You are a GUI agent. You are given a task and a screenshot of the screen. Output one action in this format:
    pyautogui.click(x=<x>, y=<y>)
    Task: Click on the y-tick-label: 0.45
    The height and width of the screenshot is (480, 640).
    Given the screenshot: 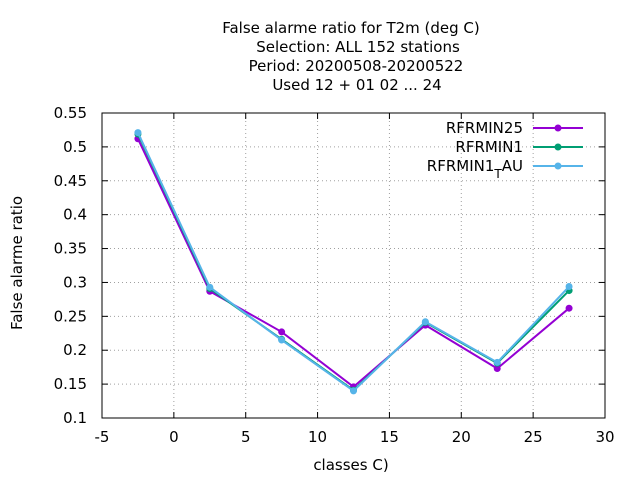 What is the action you would take?
    pyautogui.click(x=70, y=181)
    